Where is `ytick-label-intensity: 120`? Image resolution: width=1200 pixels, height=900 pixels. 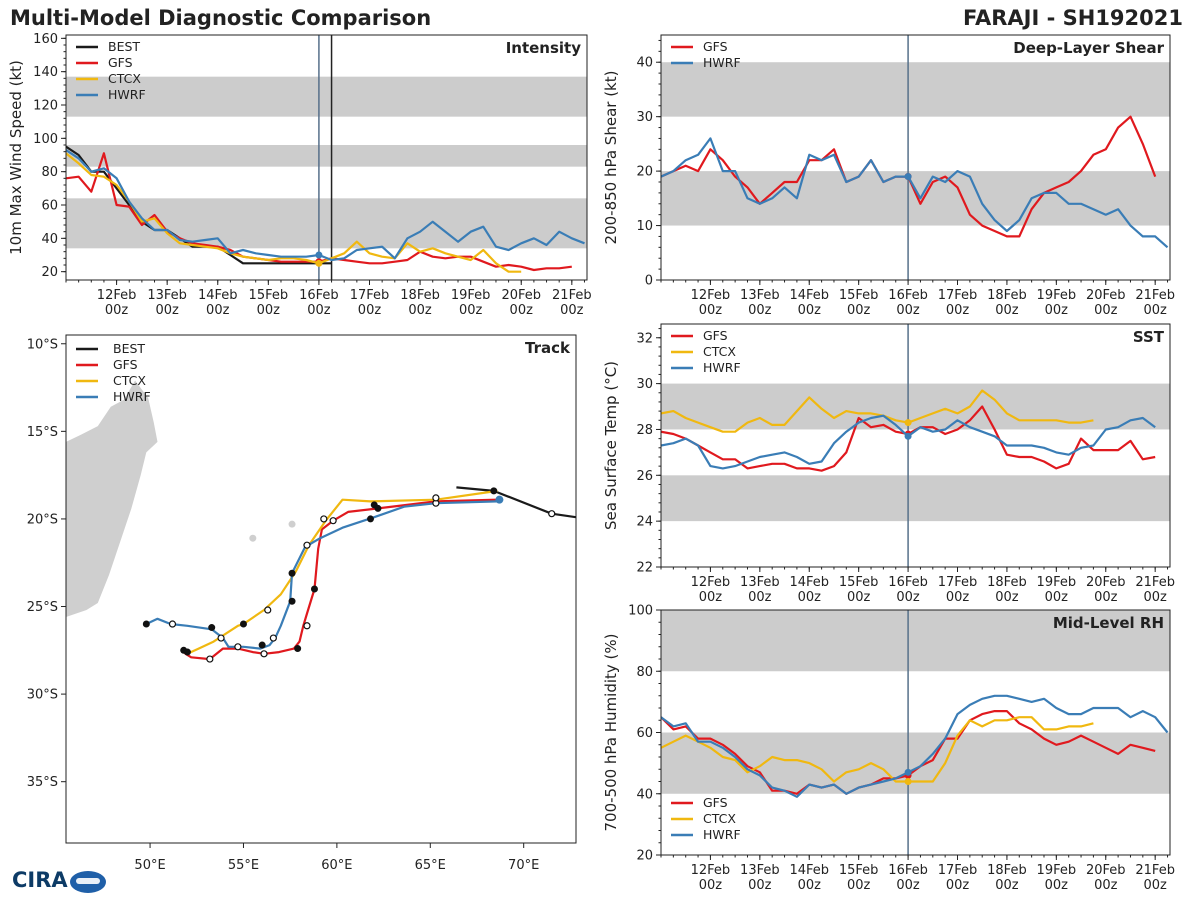 ytick-label-intensity: 120 is located at coordinates (45, 106).